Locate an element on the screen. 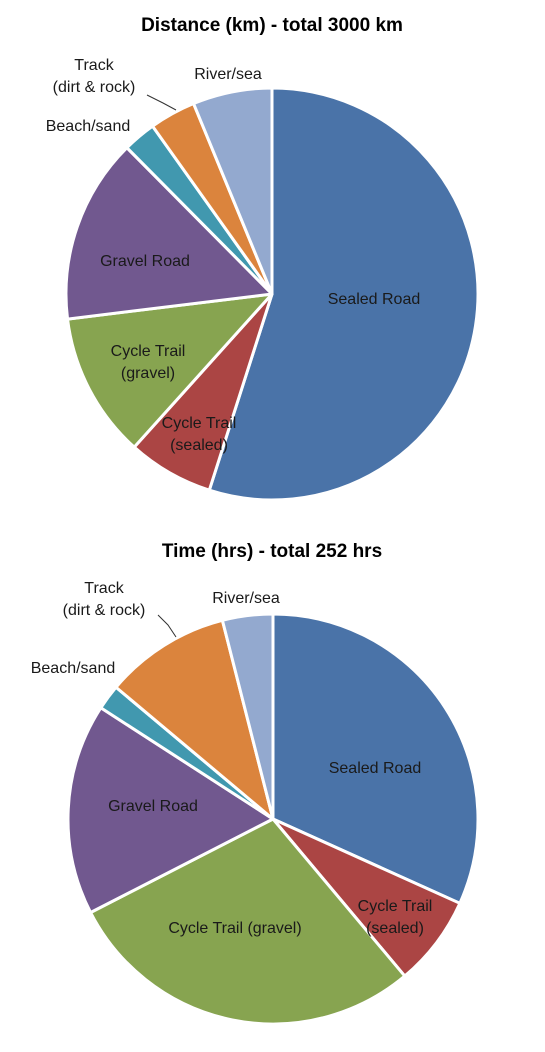  time-label-river-sea-line: River/sea is located at coordinates (246, 598).